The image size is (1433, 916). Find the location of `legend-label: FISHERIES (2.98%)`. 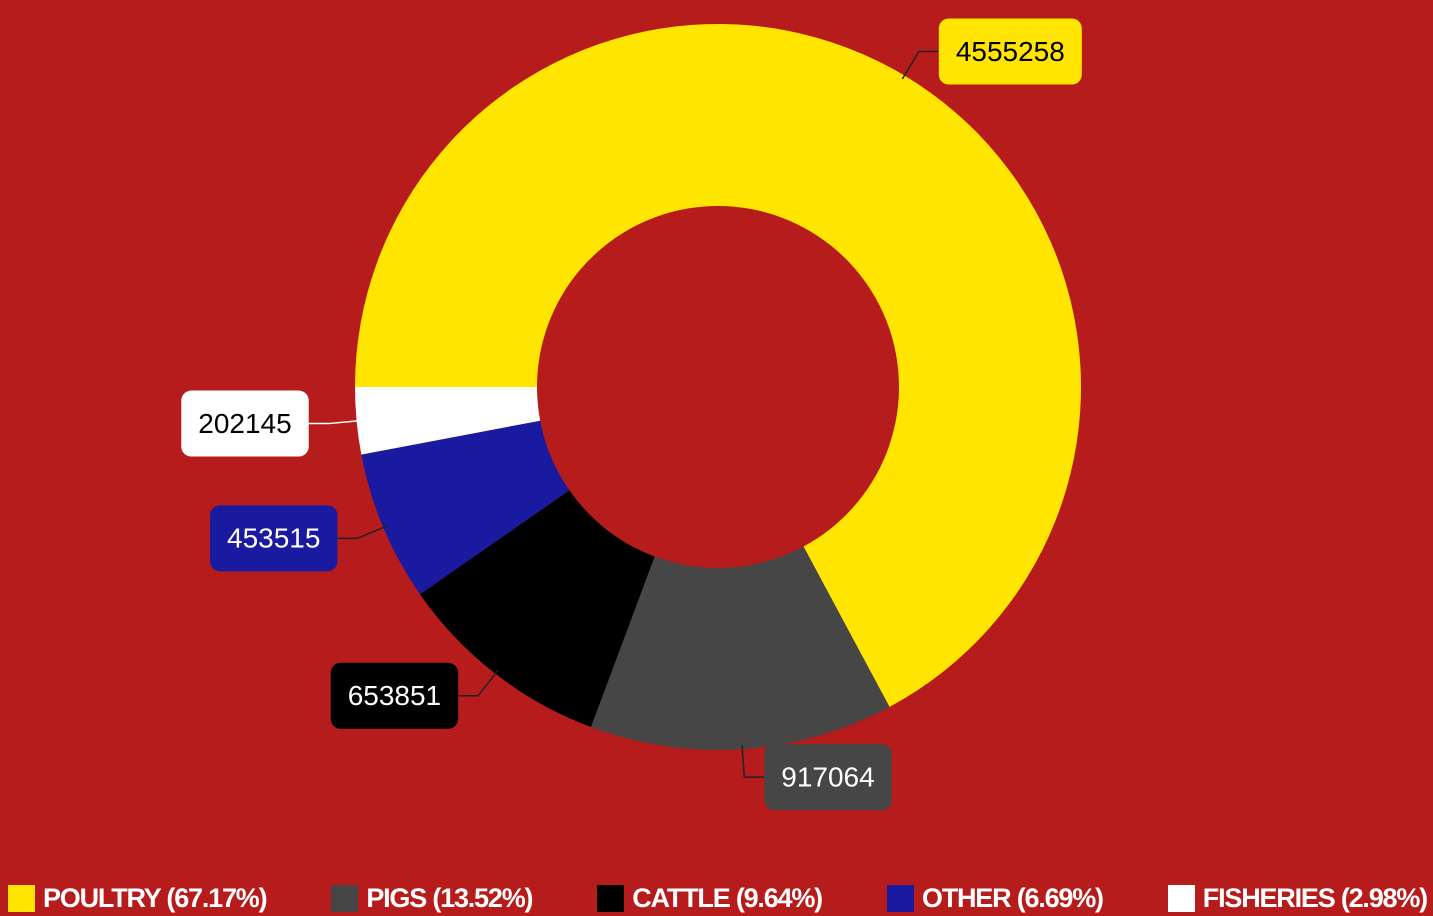

legend-label: FISHERIES (2.98%) is located at coordinates (1315, 897).